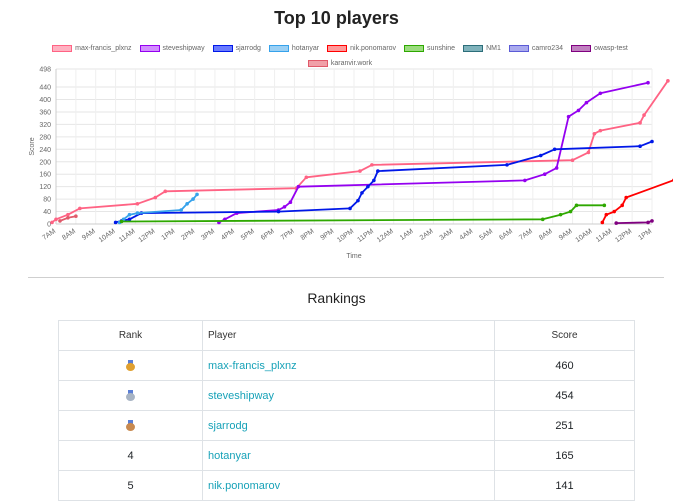 The image size is (673, 501). Describe the element at coordinates (169, 235) in the screenshot. I see `x-tick-label: 1PM` at that location.